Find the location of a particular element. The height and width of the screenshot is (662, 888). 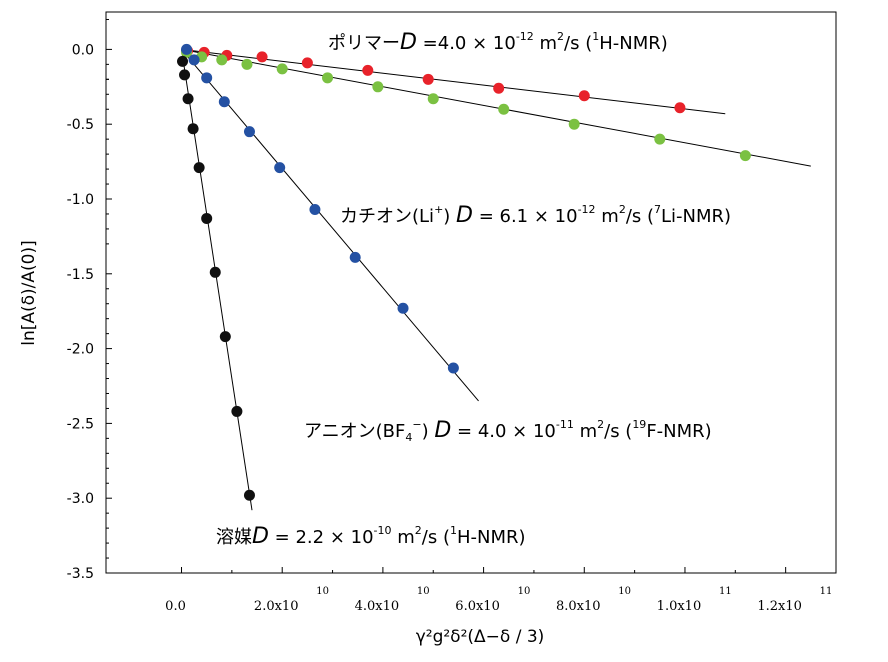

x-axis-title: γ²g²δ²(Δ−δ / 3) is located at coordinates (480, 637).